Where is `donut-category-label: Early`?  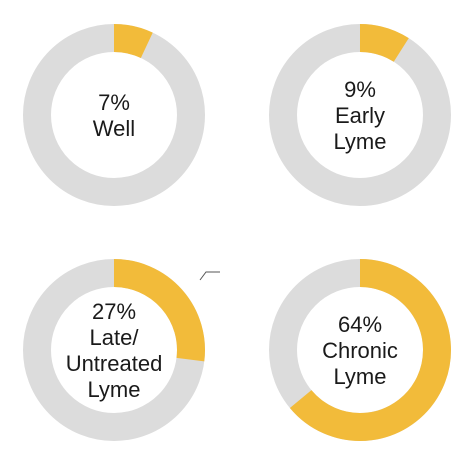 donut-category-label: Early is located at coordinates (360, 115).